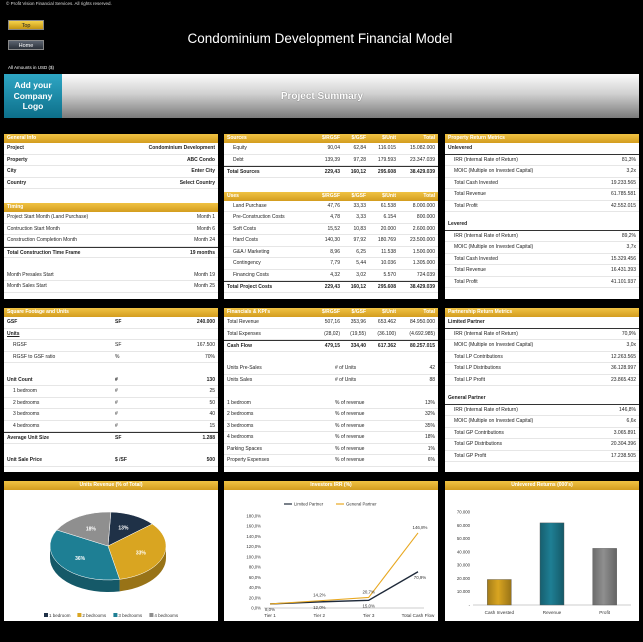 The width and height of the screenshot is (643, 642). What do you see at coordinates (542, 334) in the screenshot?
I see `lp-0-row: IRR (Internal Rate of Return) 70,9%` at bounding box center [542, 334].